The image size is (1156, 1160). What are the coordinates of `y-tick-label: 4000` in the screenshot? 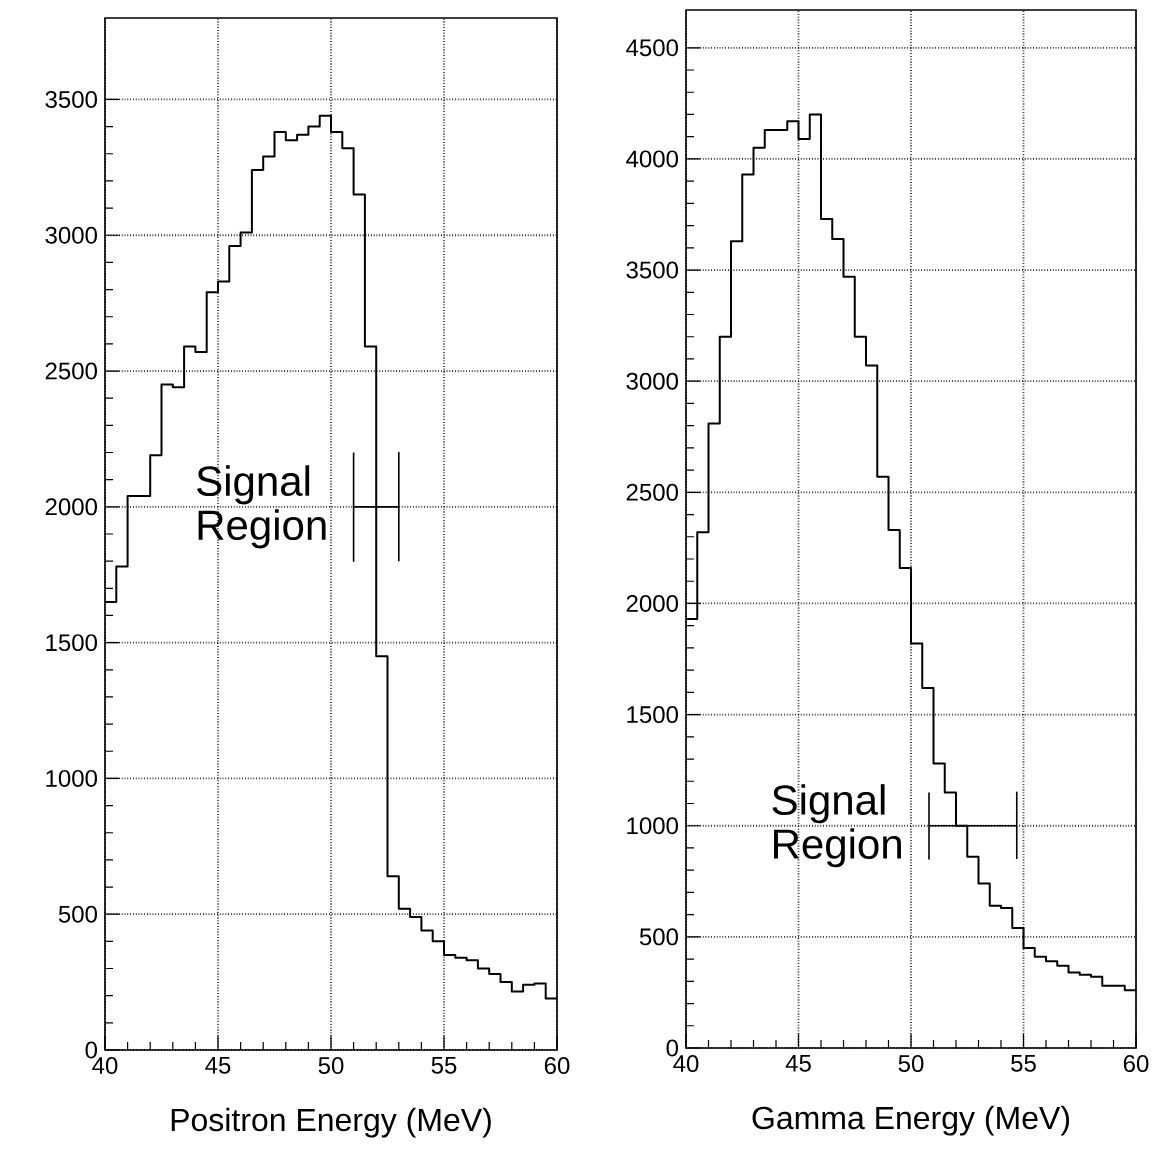 It's located at (652, 159).